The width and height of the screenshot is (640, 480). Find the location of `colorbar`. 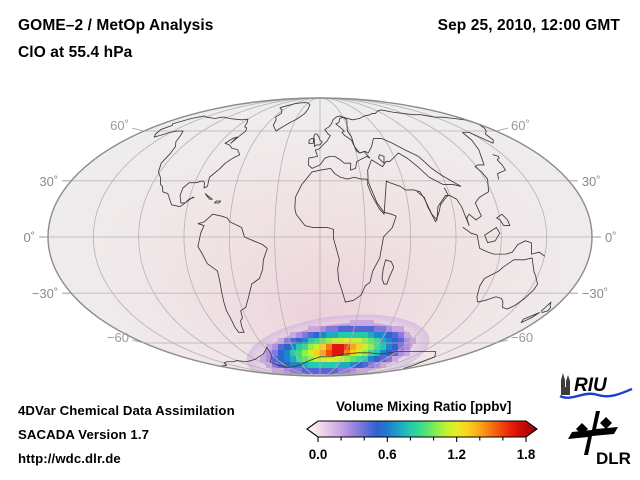

colorbar is located at coordinates (422, 431).